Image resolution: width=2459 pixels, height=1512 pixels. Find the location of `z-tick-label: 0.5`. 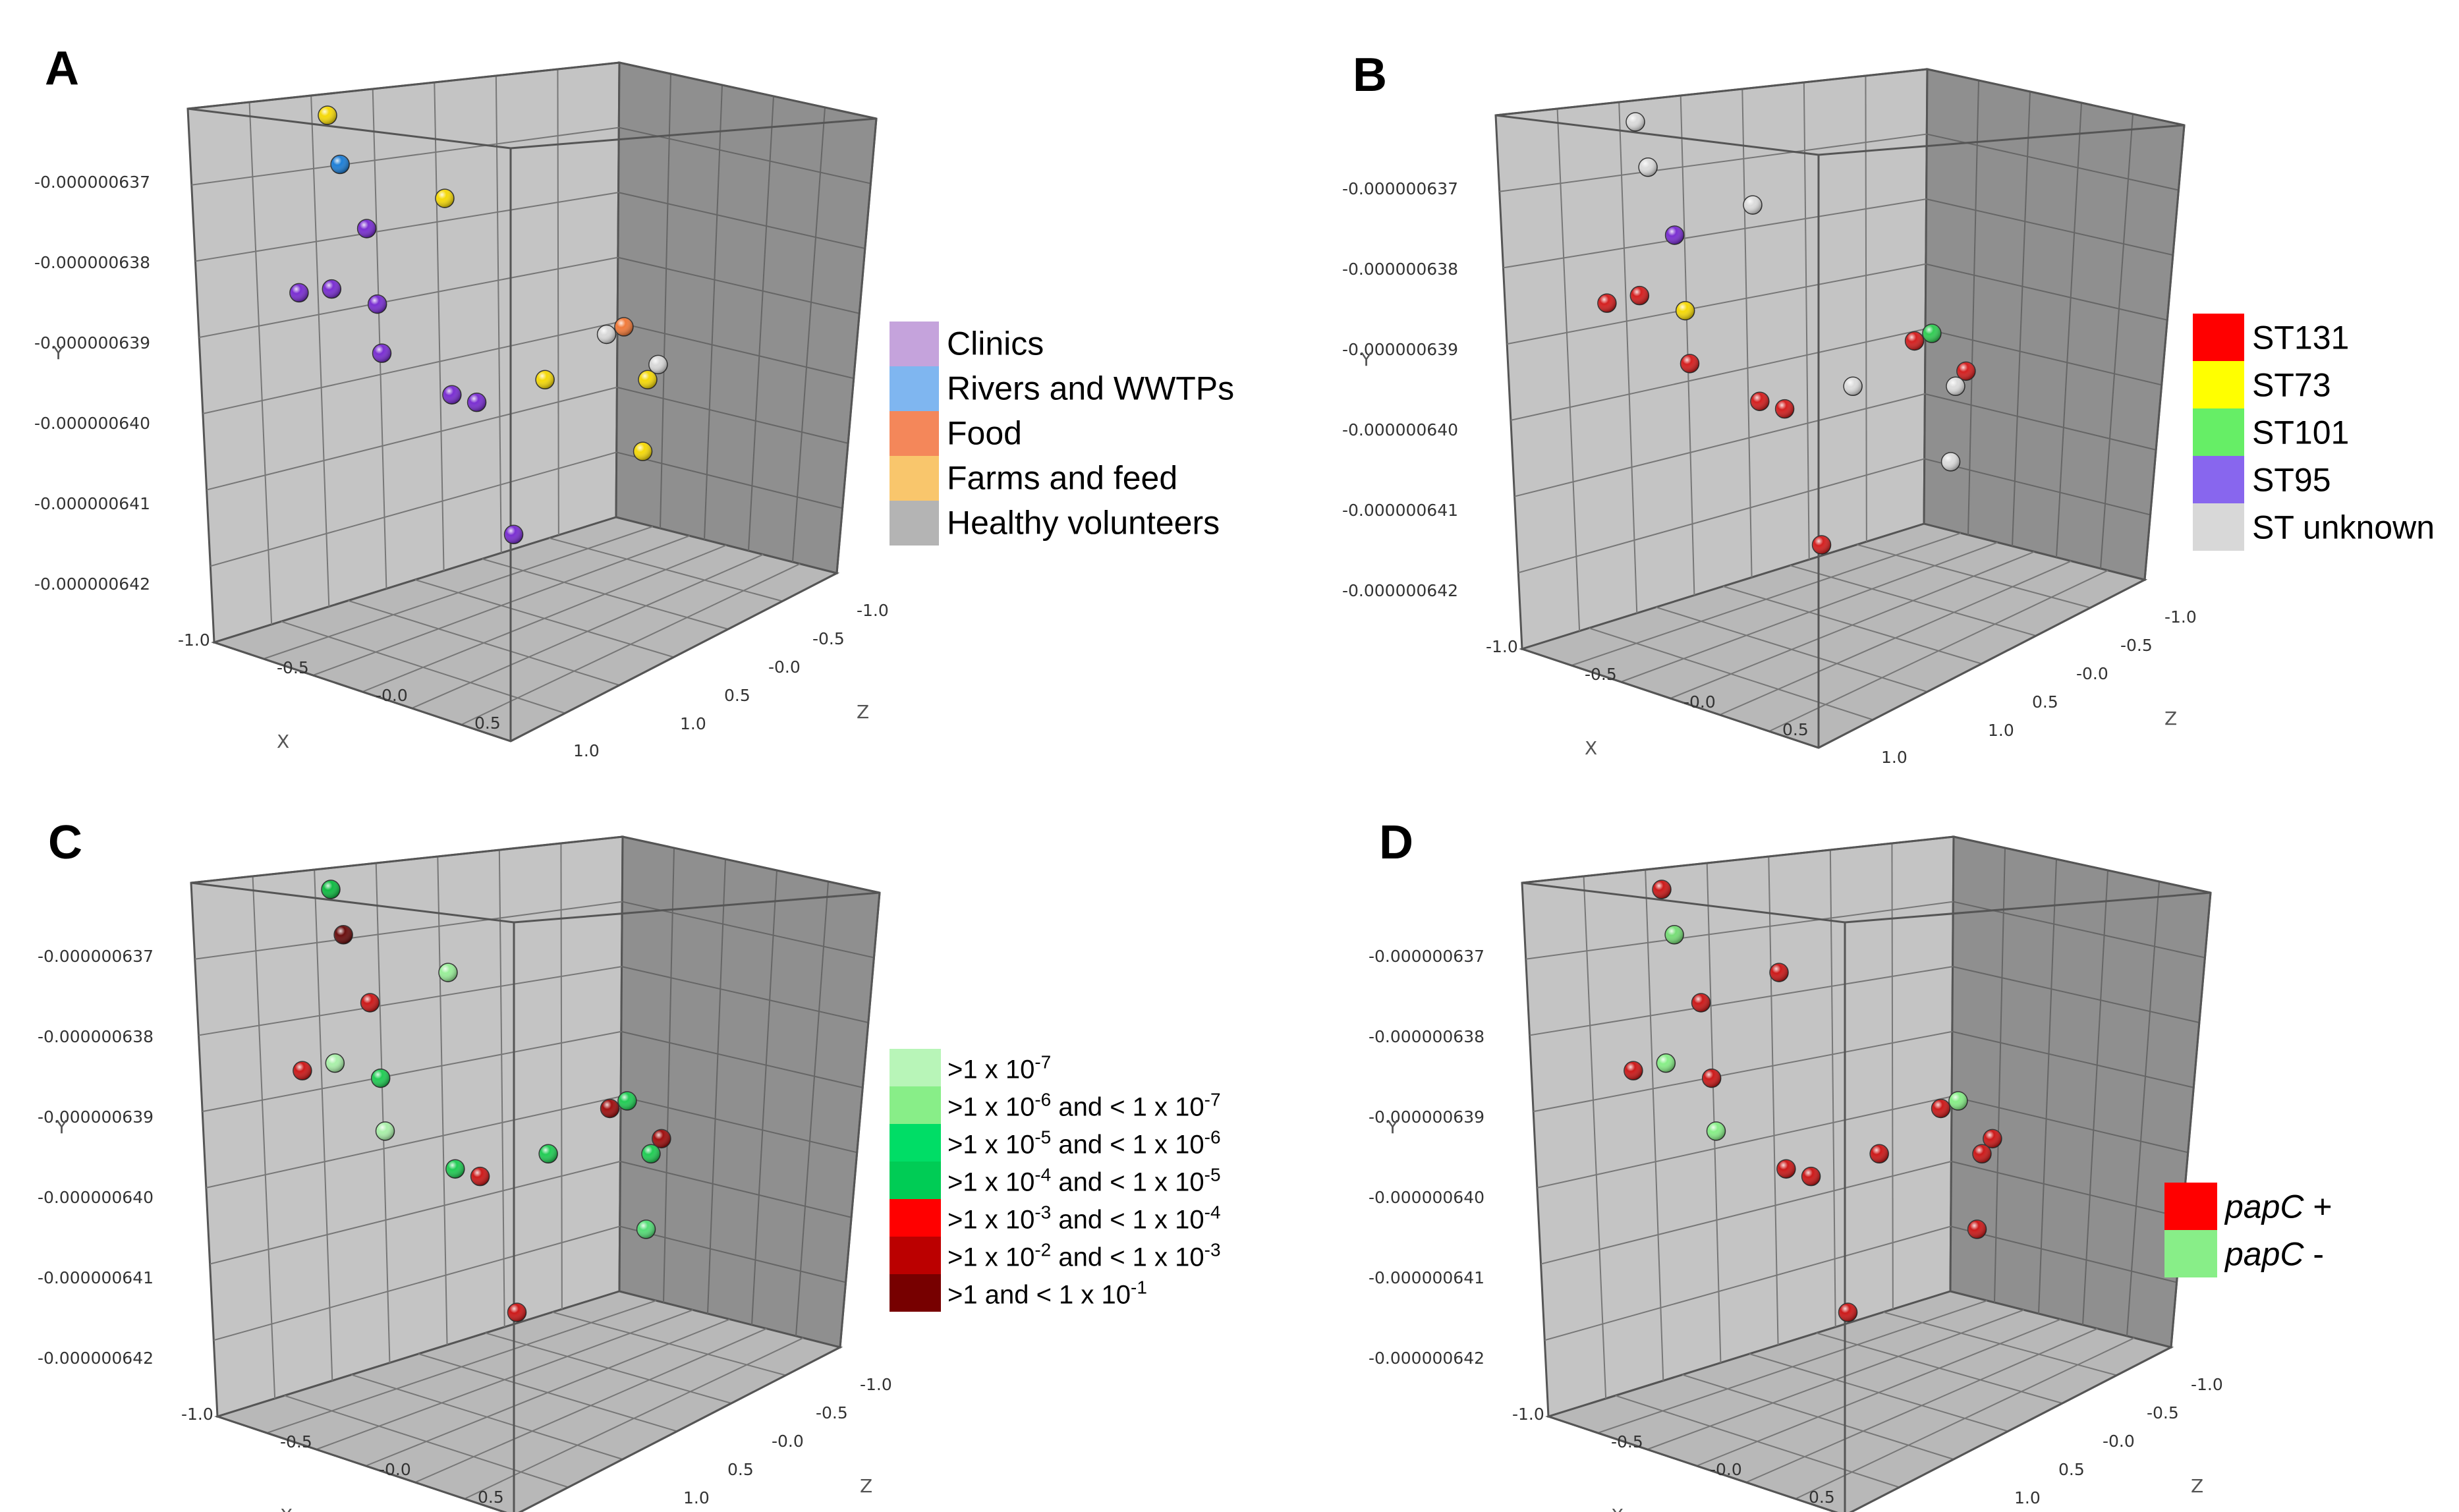

z-tick-label: 0.5 is located at coordinates (2045, 702).